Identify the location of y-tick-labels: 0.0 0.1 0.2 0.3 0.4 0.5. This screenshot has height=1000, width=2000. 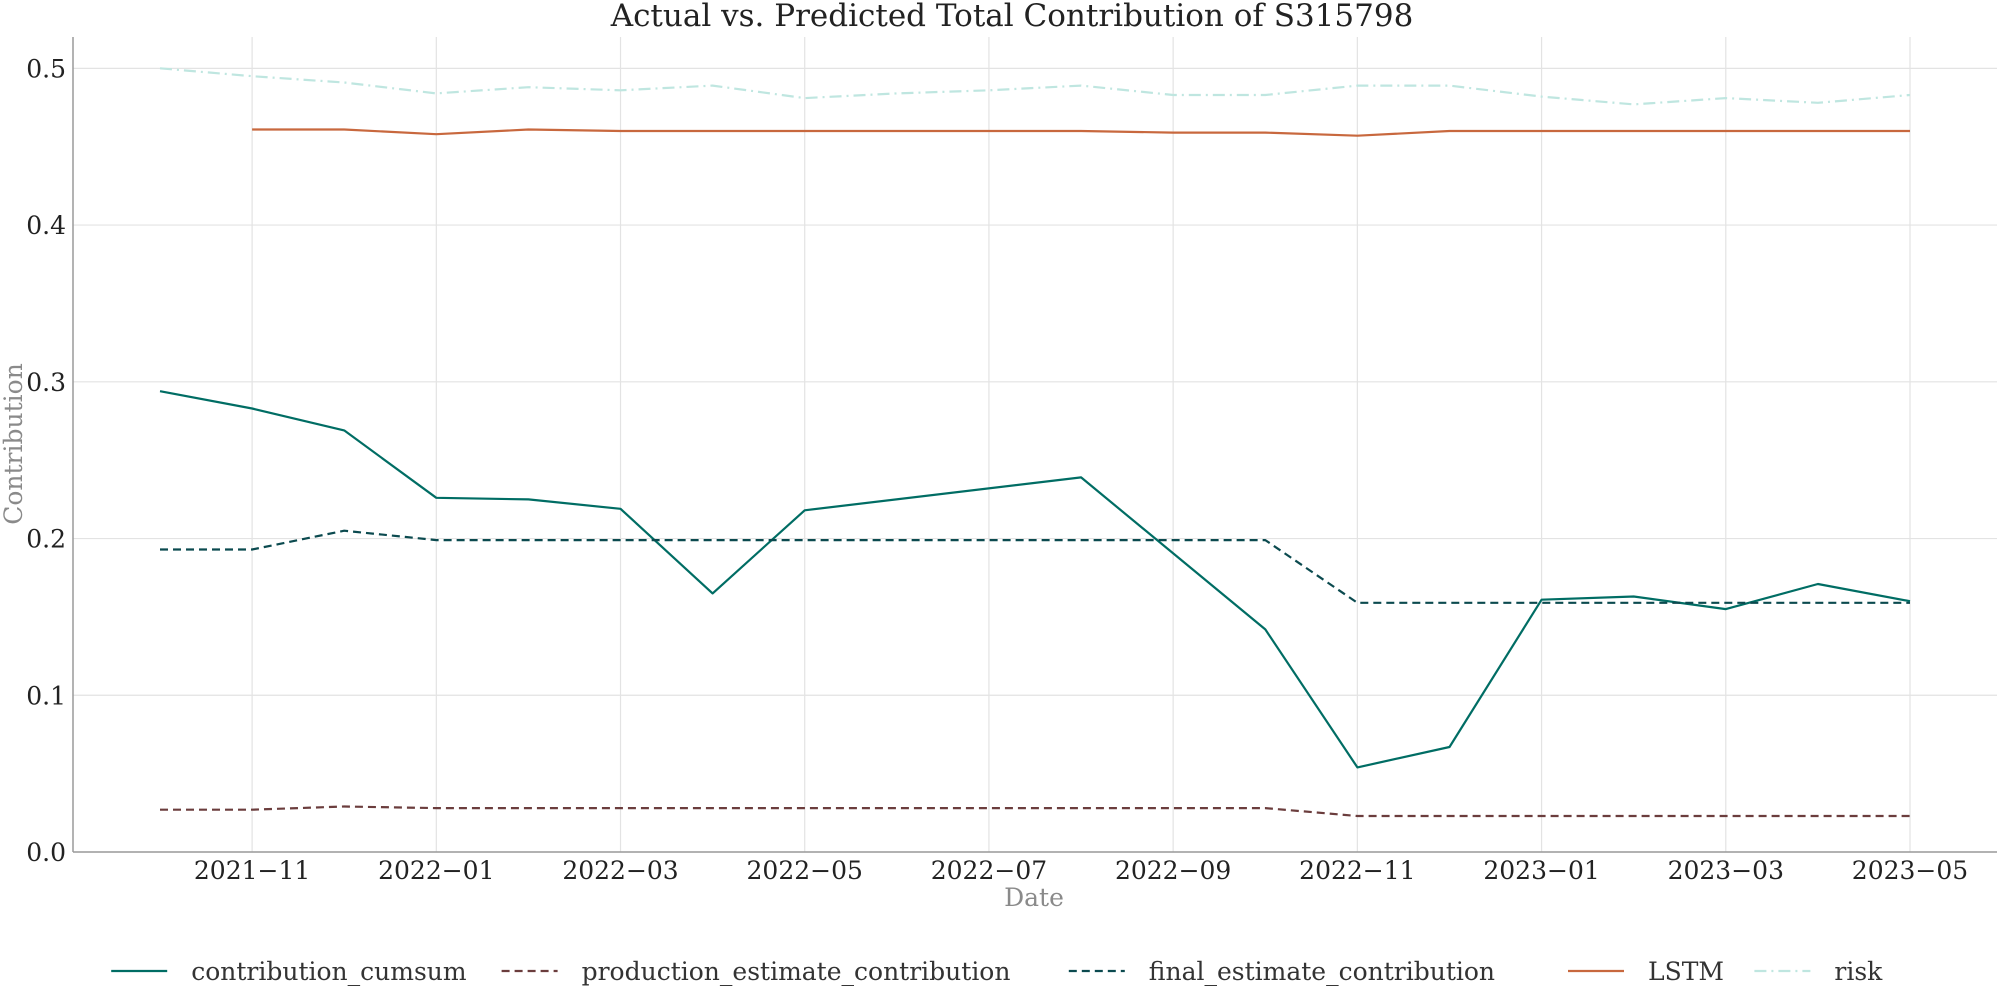
(46, 460).